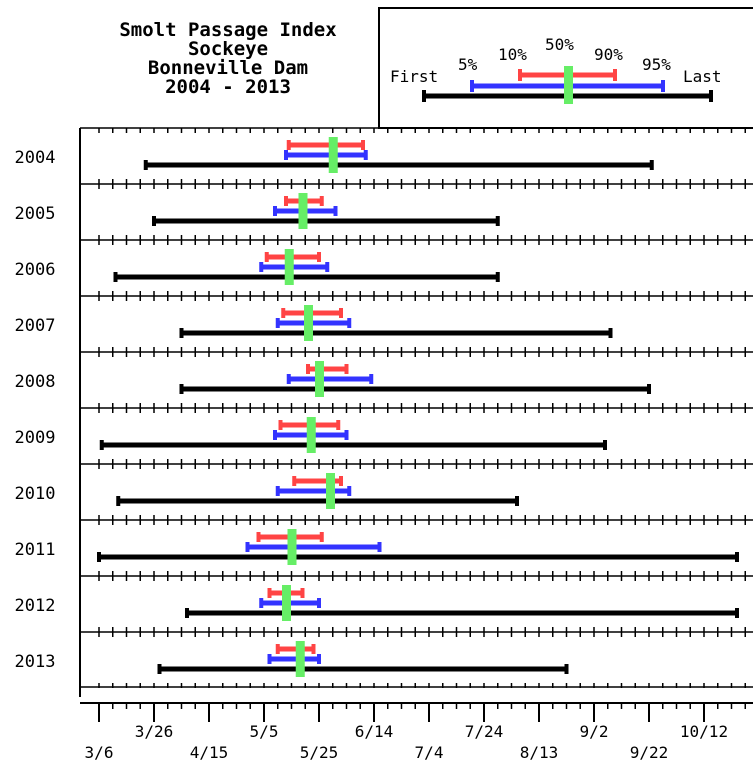 This screenshot has width=753, height=766. Describe the element at coordinates (35, 438) in the screenshot. I see `year-label-2009: 2009` at that location.